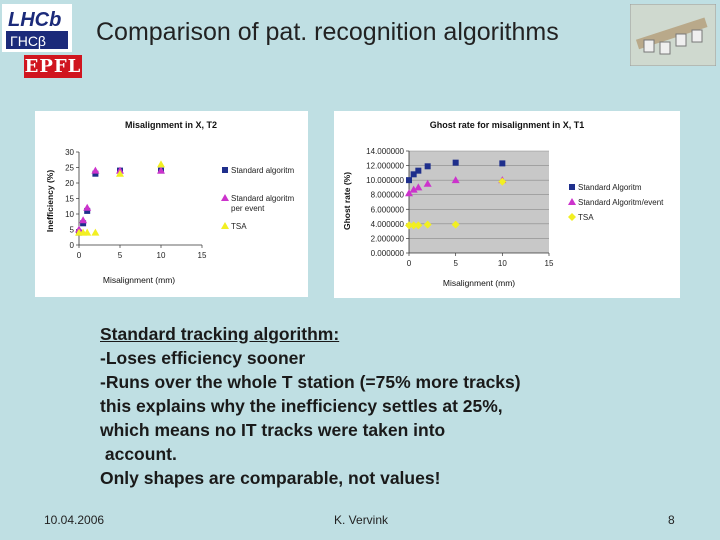 This screenshot has width=720, height=540. I want to click on chart-title: Misalignment in X, T2, so click(171, 125).